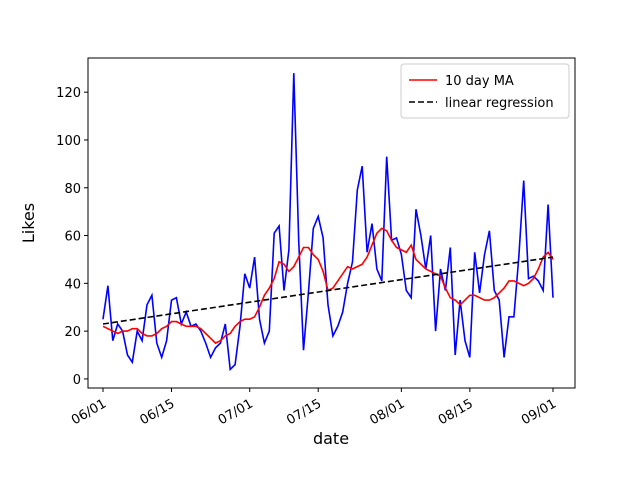 The width and height of the screenshot is (640, 480). I want to click on y-tick-label: 40, so click(72, 284).